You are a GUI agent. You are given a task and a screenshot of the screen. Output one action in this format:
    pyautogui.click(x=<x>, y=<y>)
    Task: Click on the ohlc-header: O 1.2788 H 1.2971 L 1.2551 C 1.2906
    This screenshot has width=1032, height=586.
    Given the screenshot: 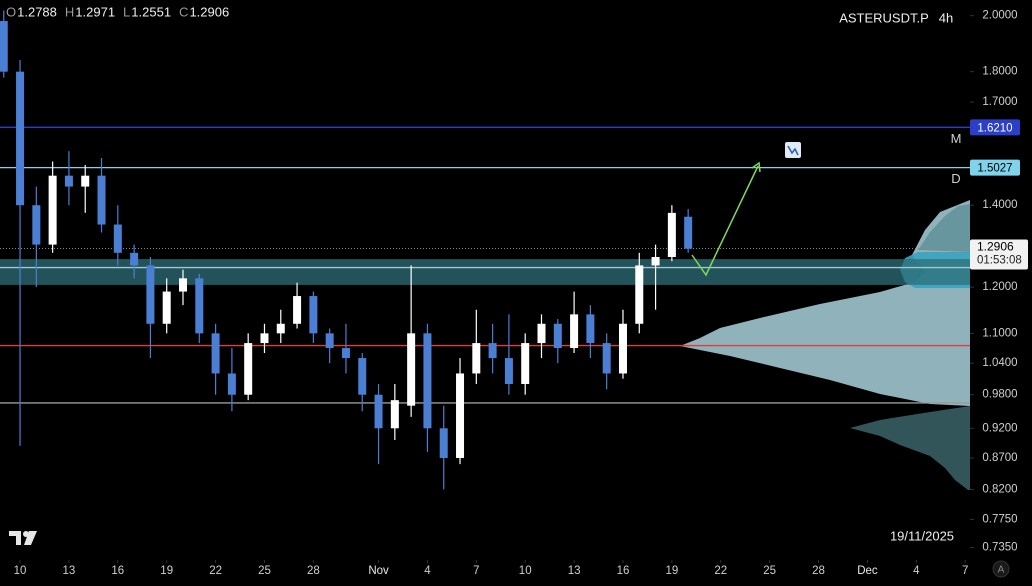 What is the action you would take?
    pyautogui.click(x=117, y=11)
    